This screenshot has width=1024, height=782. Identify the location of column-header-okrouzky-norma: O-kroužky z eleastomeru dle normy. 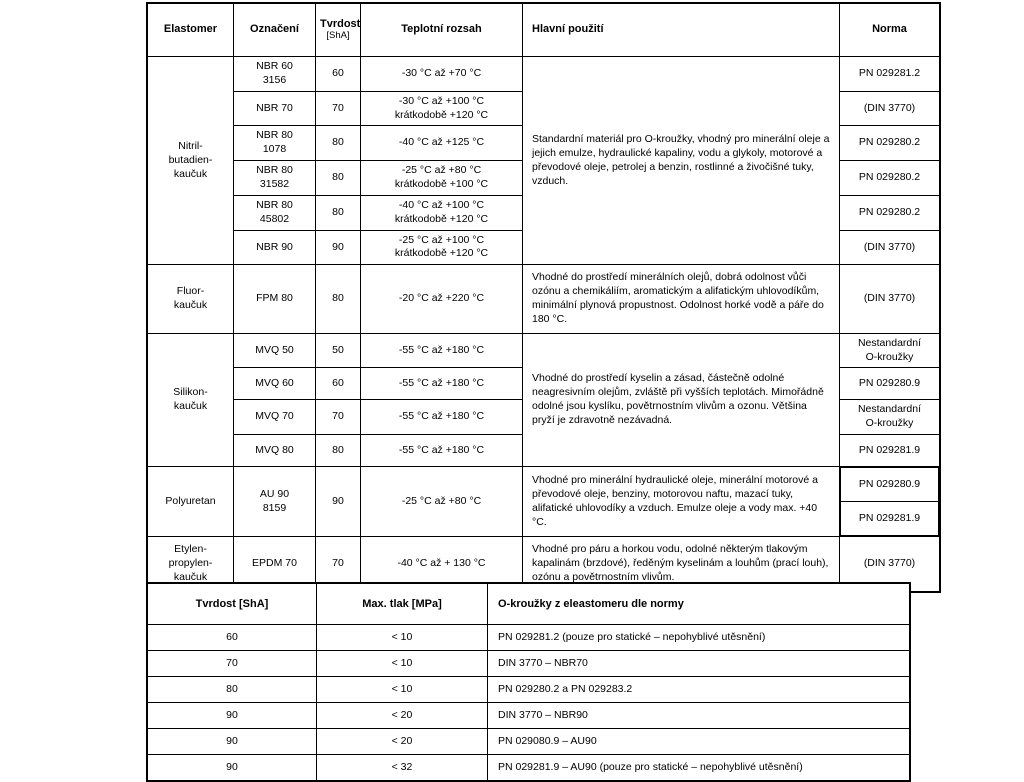
(699, 603).